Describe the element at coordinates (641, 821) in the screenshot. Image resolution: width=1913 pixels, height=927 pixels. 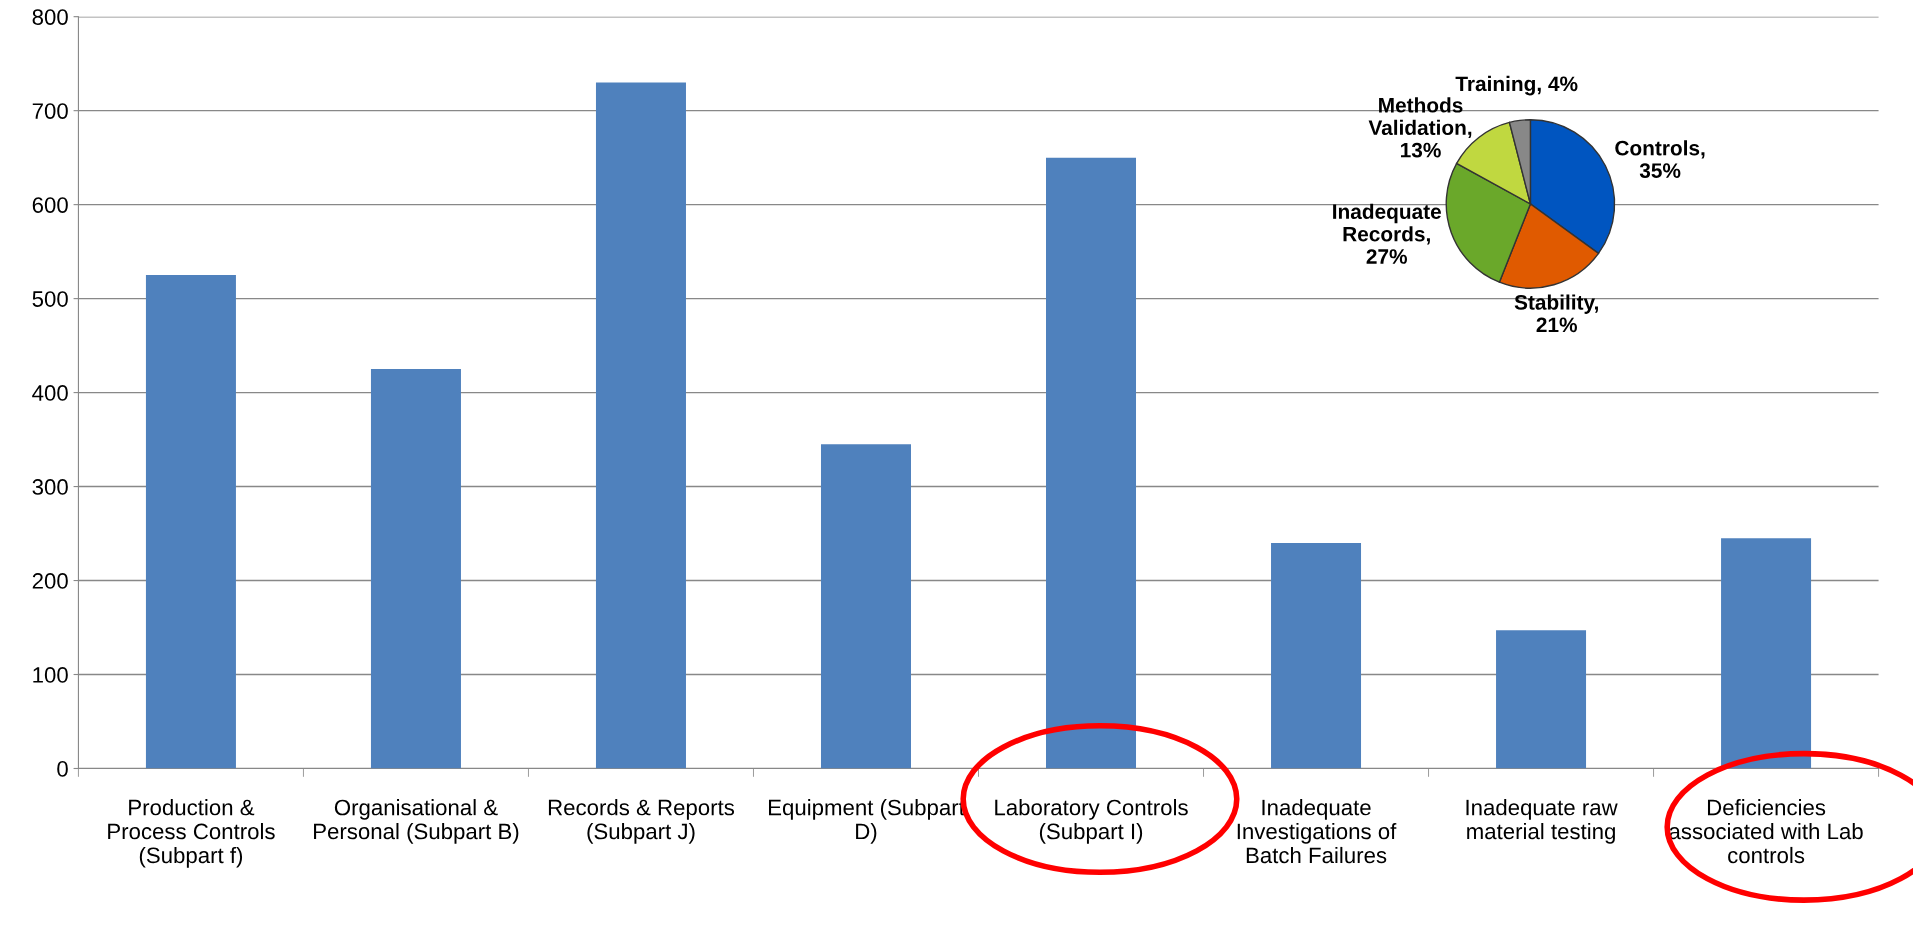
I see `x-tick-label: Records & Reports (Subpart J)` at that location.